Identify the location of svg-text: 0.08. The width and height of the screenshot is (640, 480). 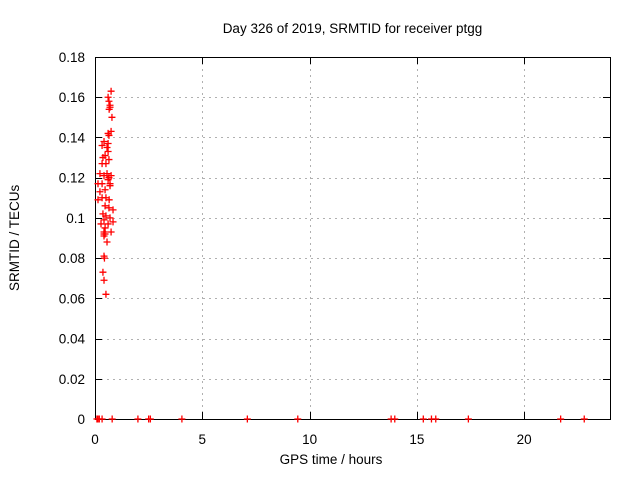
(72, 258).